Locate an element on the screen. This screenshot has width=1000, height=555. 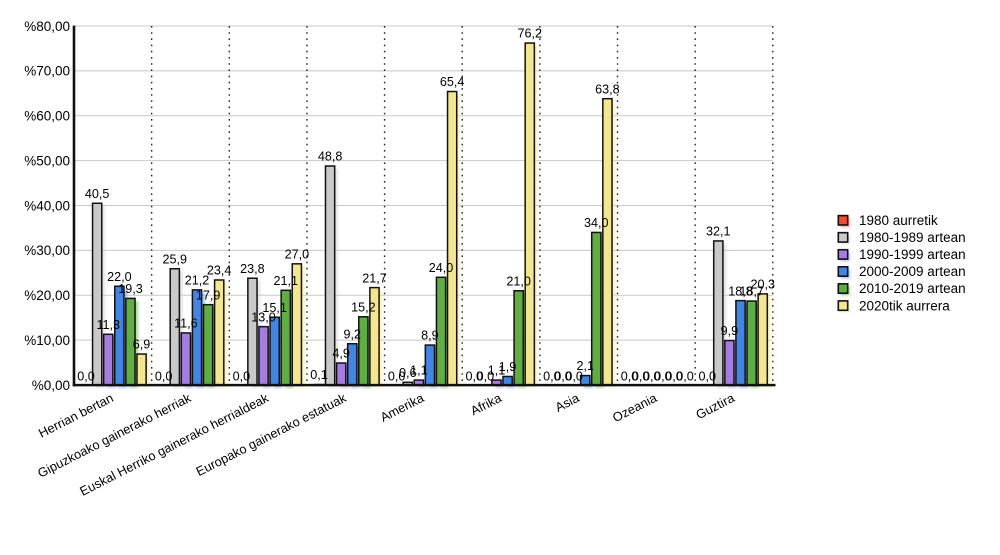
svg-text: 23,4 is located at coordinates (219, 271).